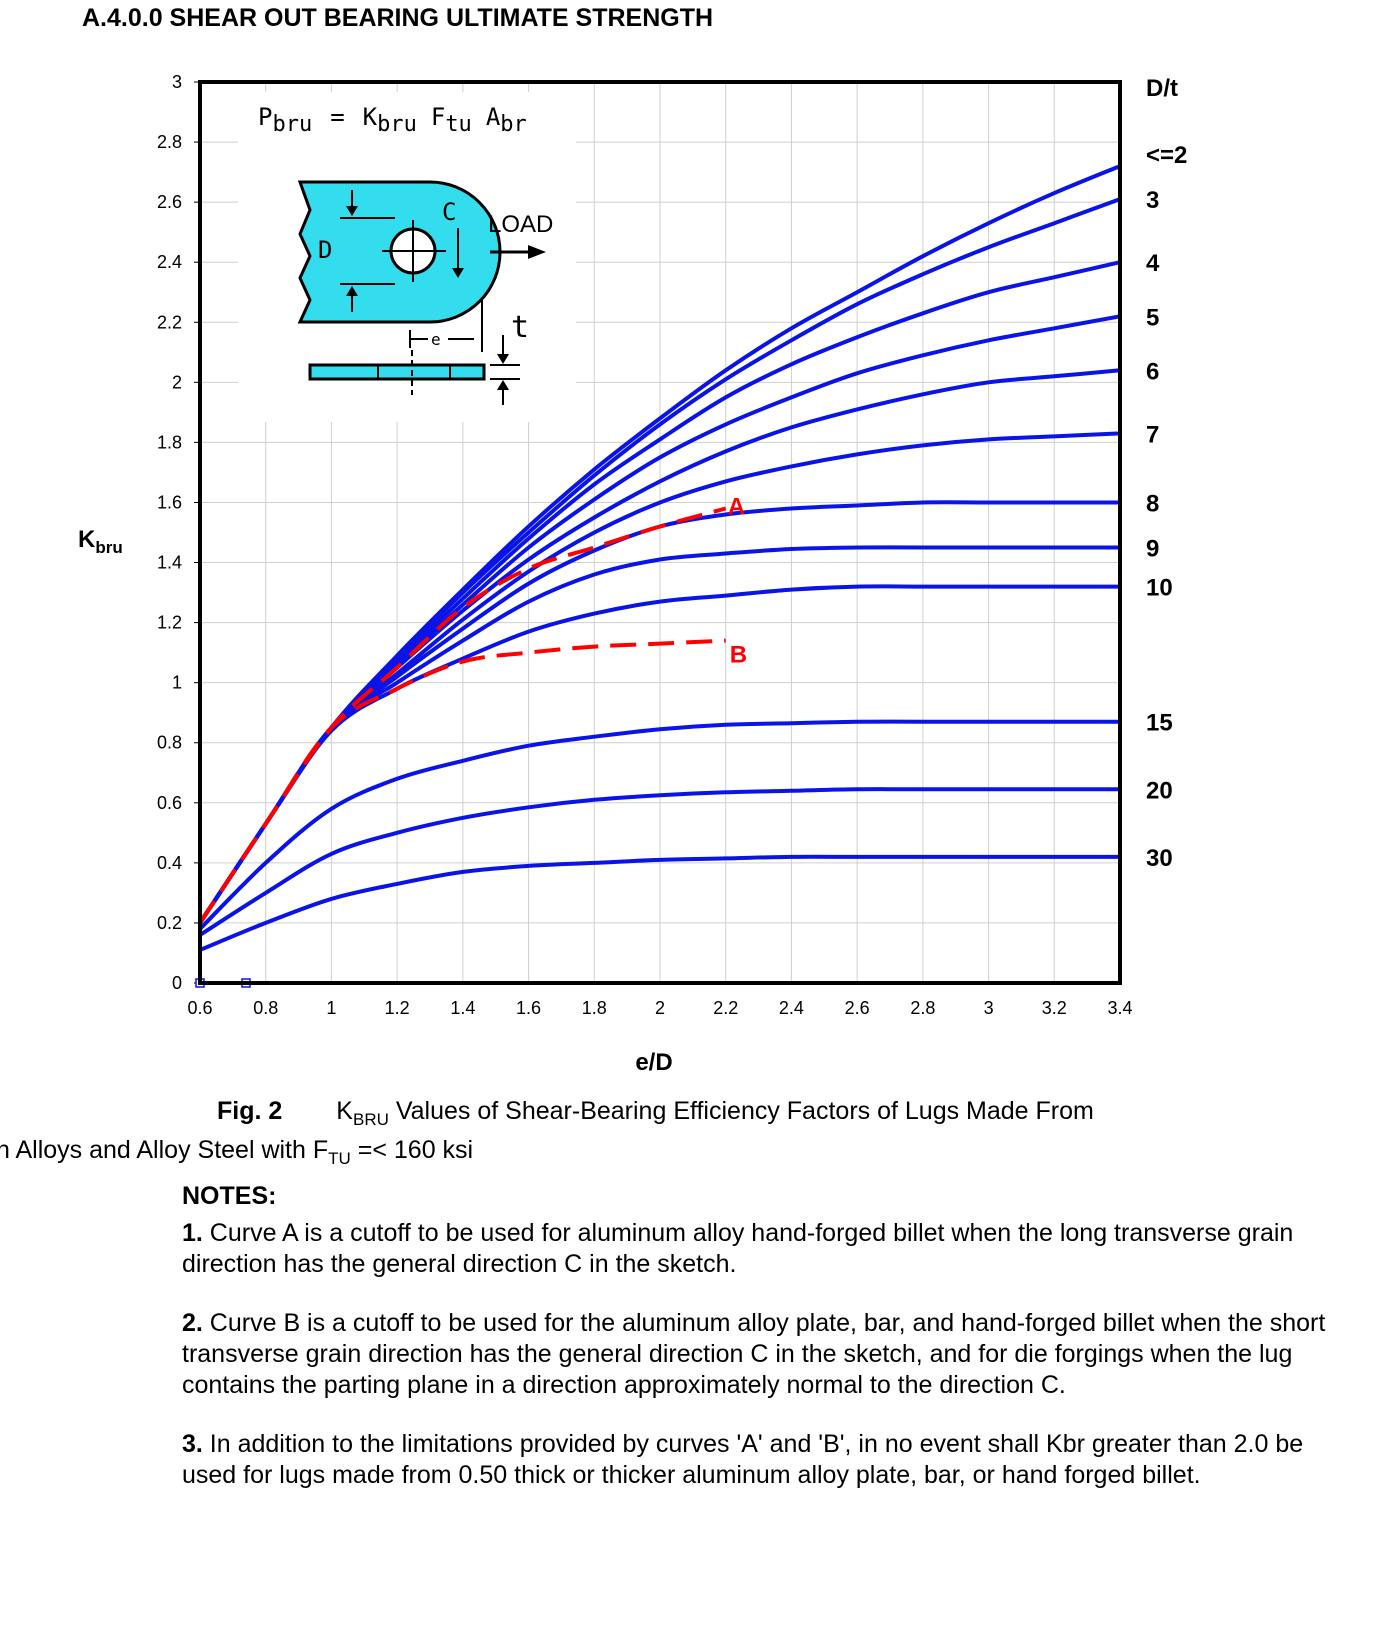 The width and height of the screenshot is (1393, 1628). I want to click on x-tick-label: 1.4, so click(462, 1008).